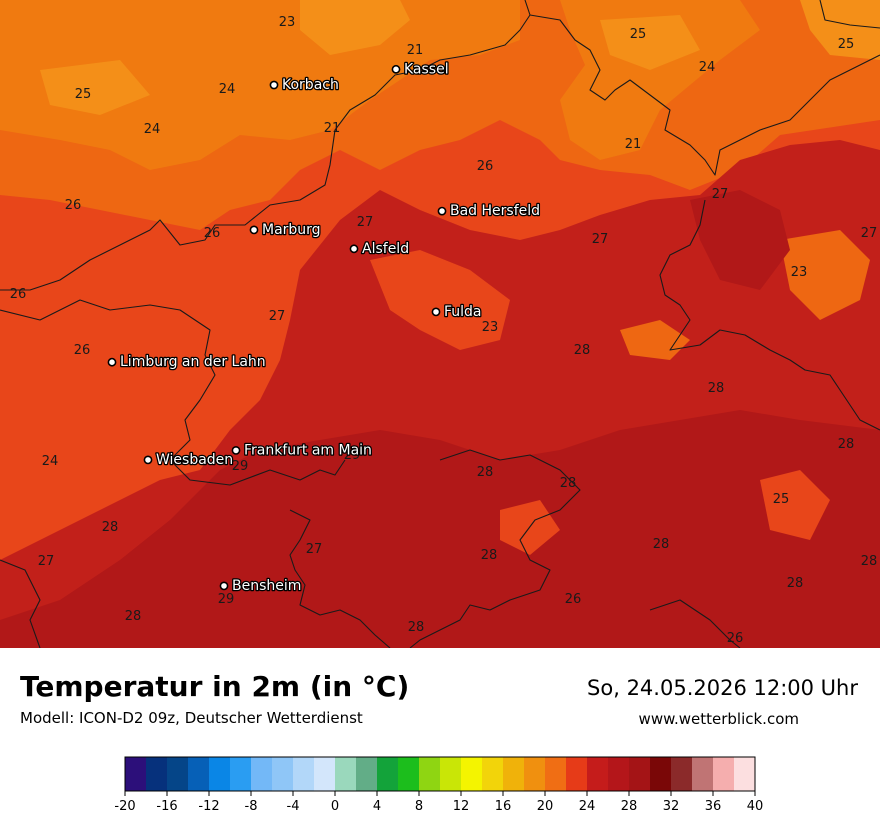 The width and height of the screenshot is (880, 830). What do you see at coordinates (825, 275) in the screenshot?
I see `field-zone-east-warm-pocket` at bounding box center [825, 275].